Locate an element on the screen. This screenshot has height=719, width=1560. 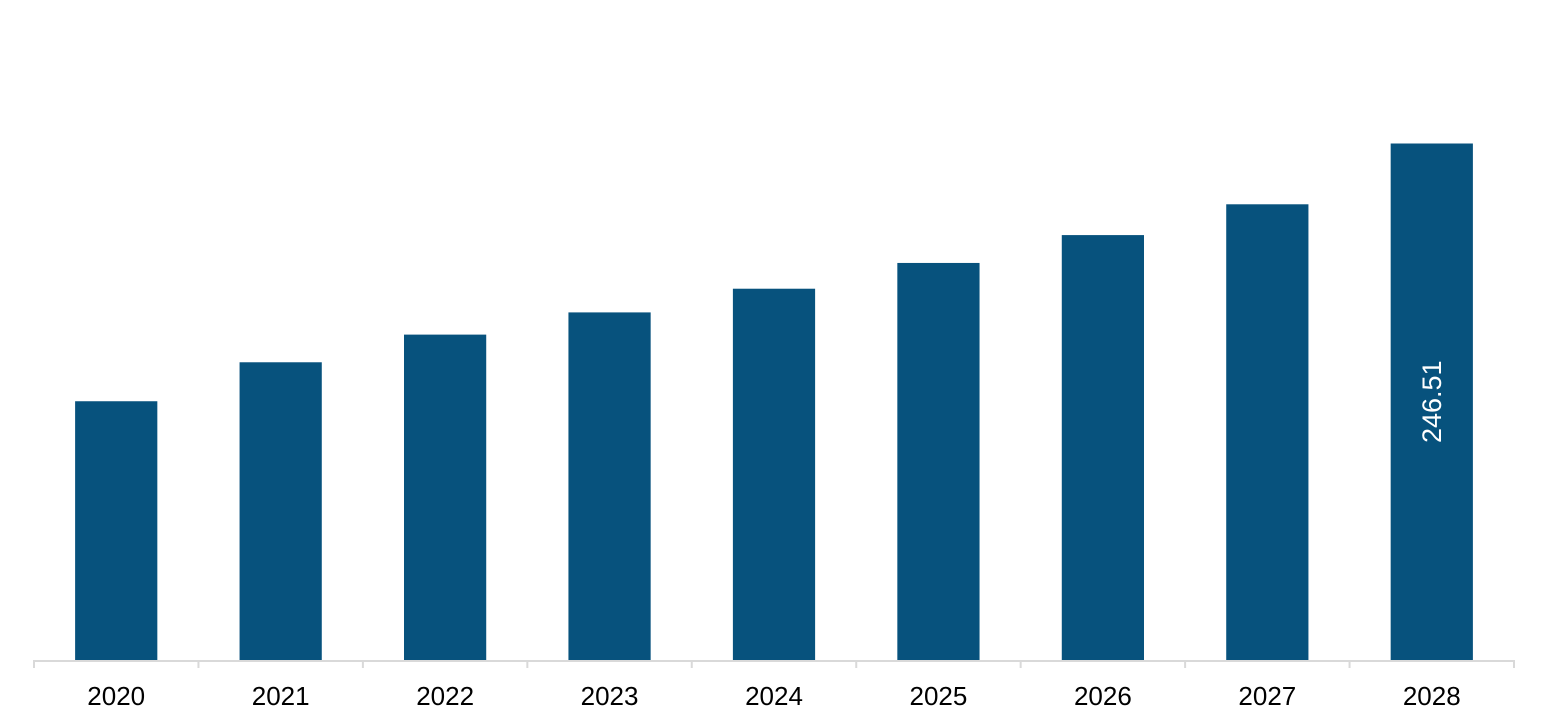
bar-2027 is located at coordinates (1267, 432).